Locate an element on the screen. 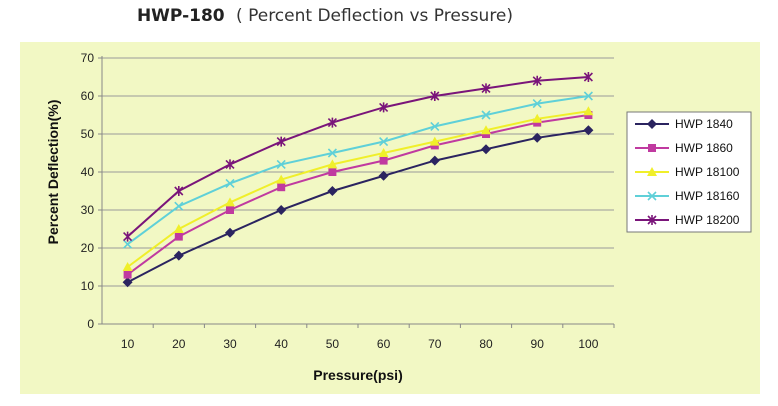 This screenshot has height=406, width=778. y-axis-title: Percent Deflection(%) is located at coordinates (53, 172).